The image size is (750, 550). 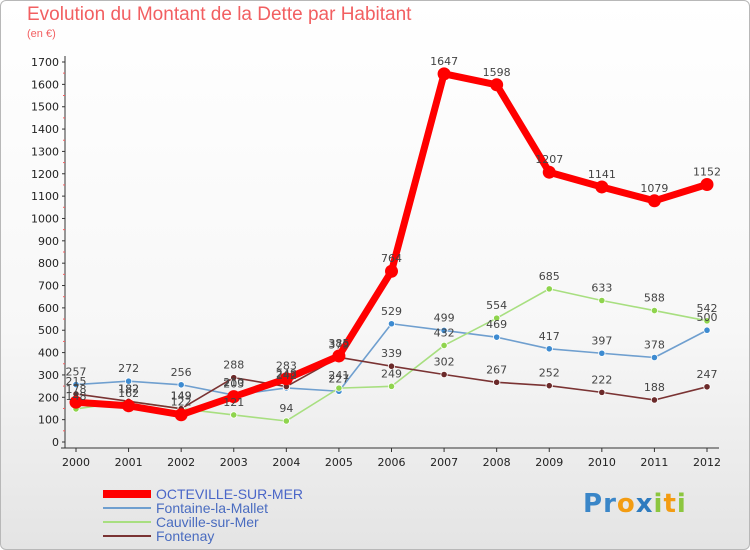 I want to click on data-label: 542, so click(x=707, y=308).